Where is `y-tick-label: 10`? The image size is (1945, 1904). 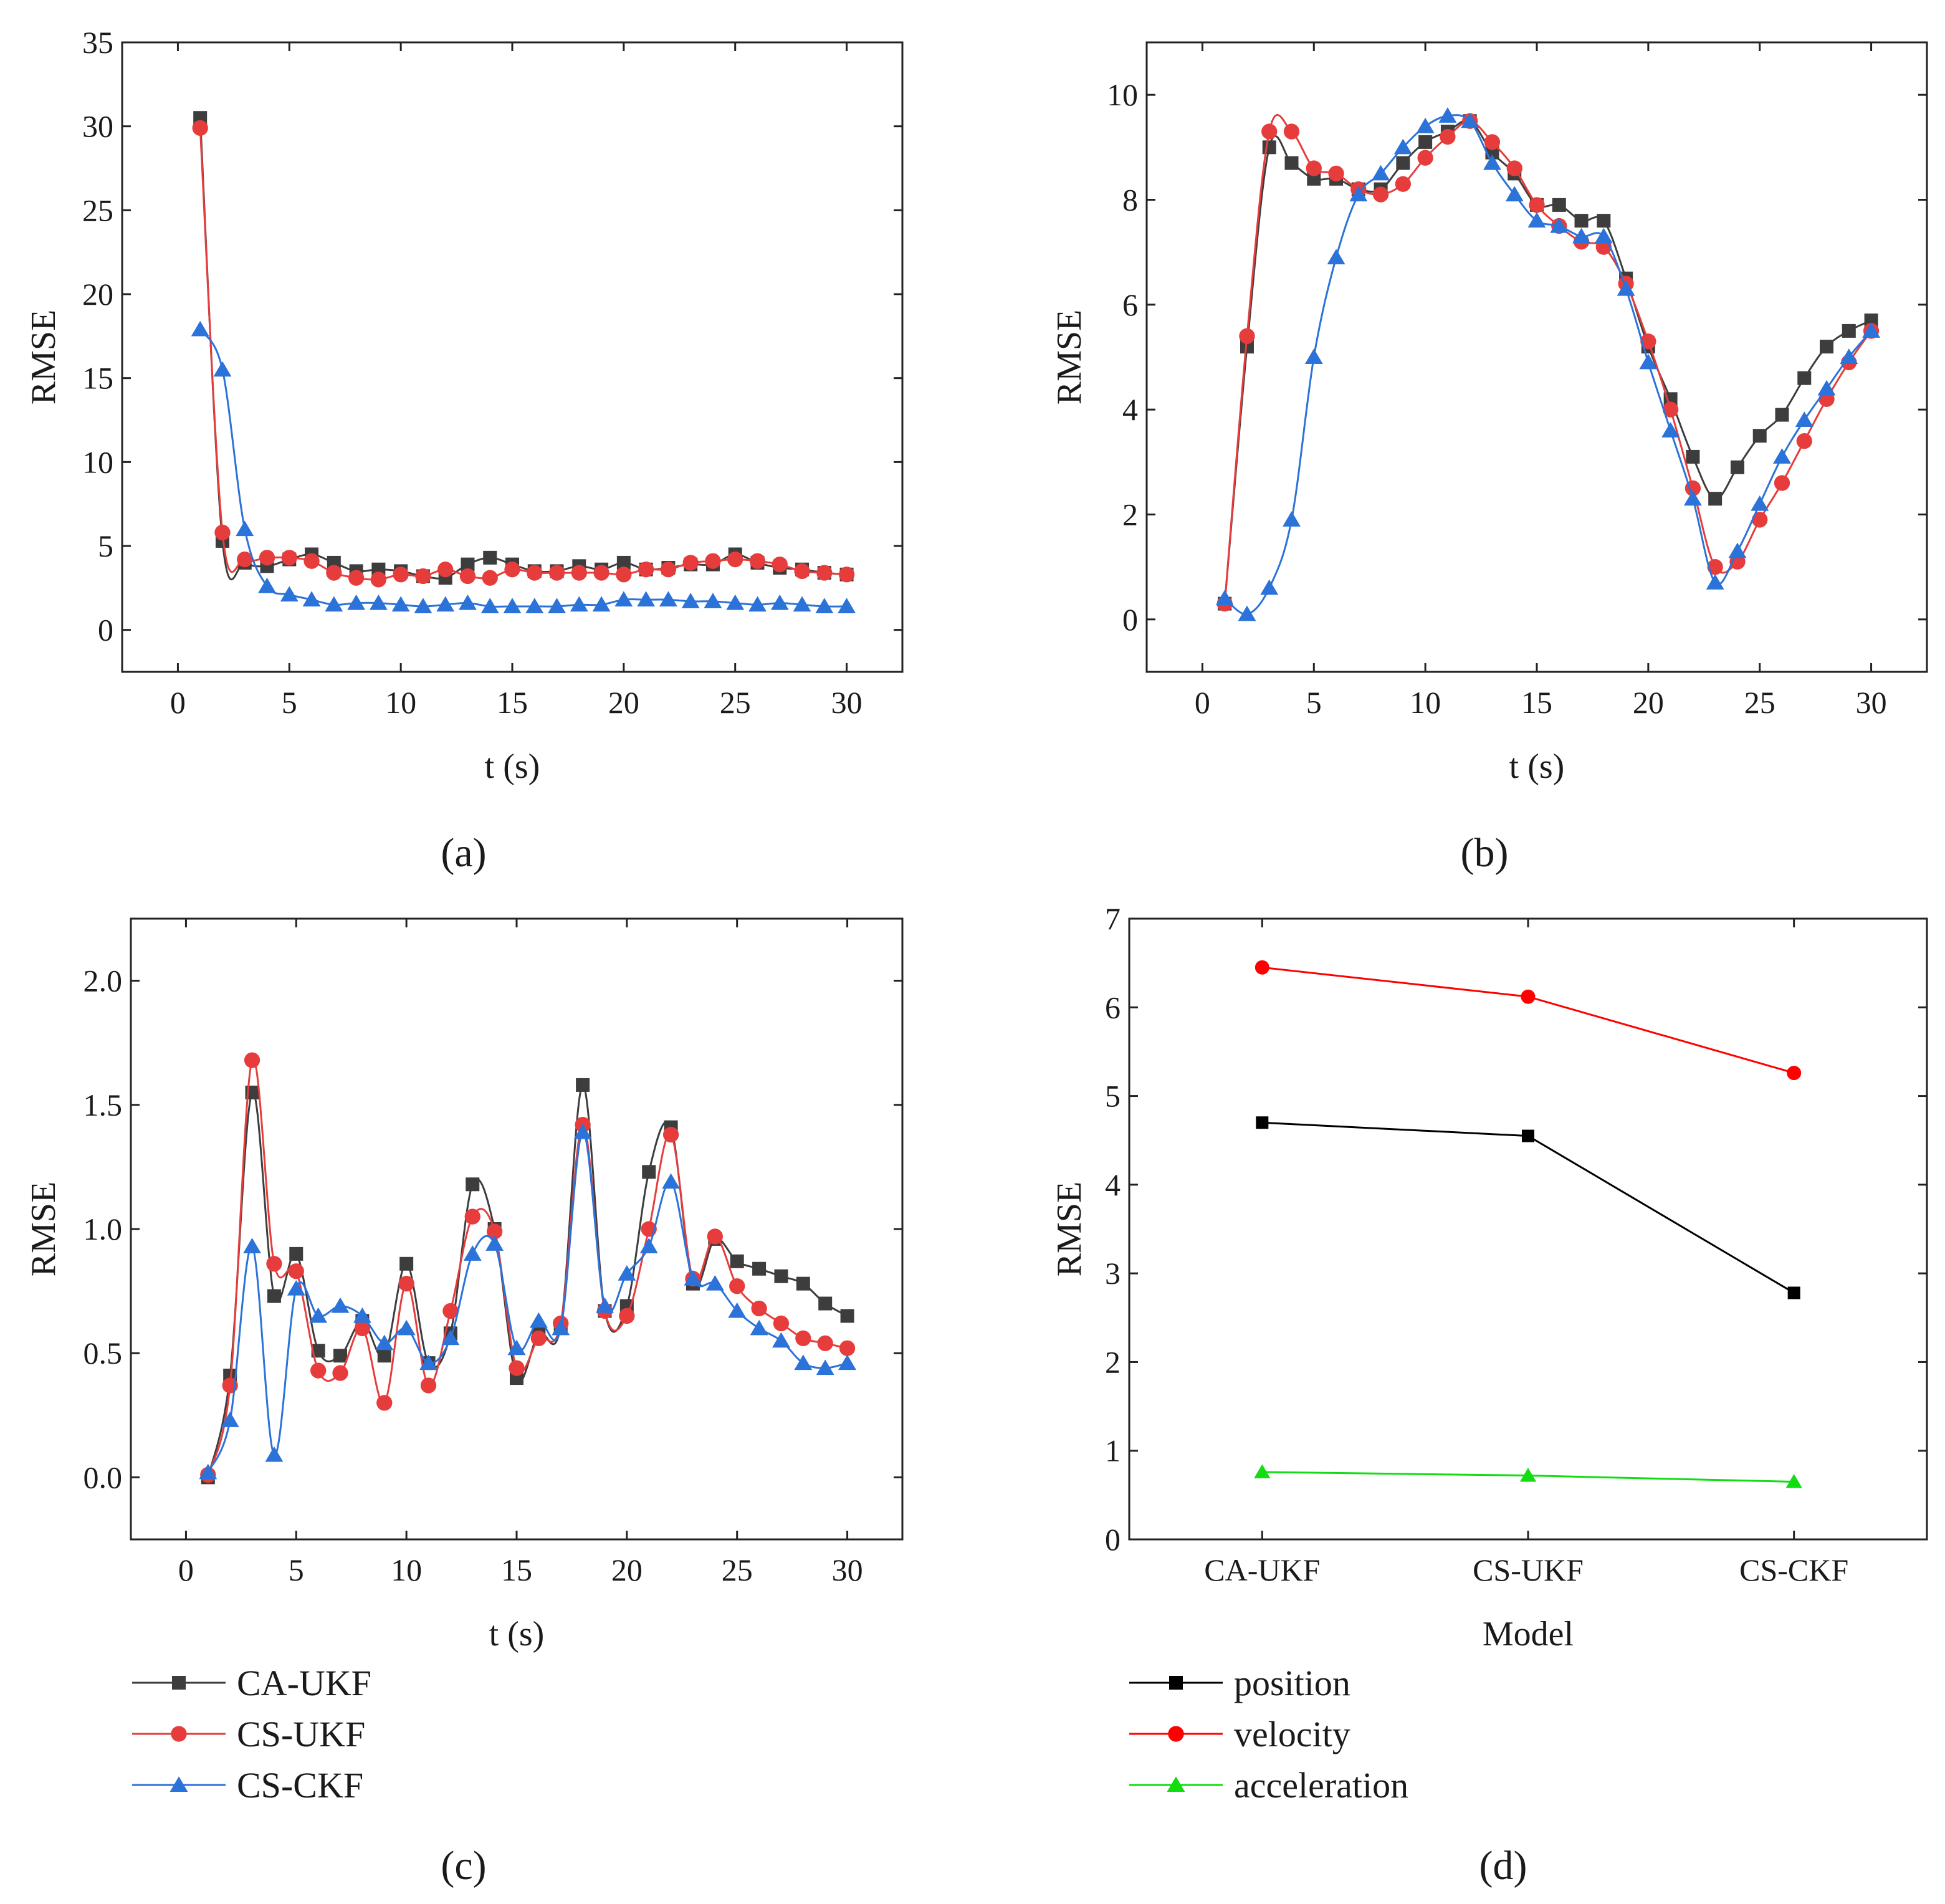
y-tick-label: 10 is located at coordinates (97, 462).